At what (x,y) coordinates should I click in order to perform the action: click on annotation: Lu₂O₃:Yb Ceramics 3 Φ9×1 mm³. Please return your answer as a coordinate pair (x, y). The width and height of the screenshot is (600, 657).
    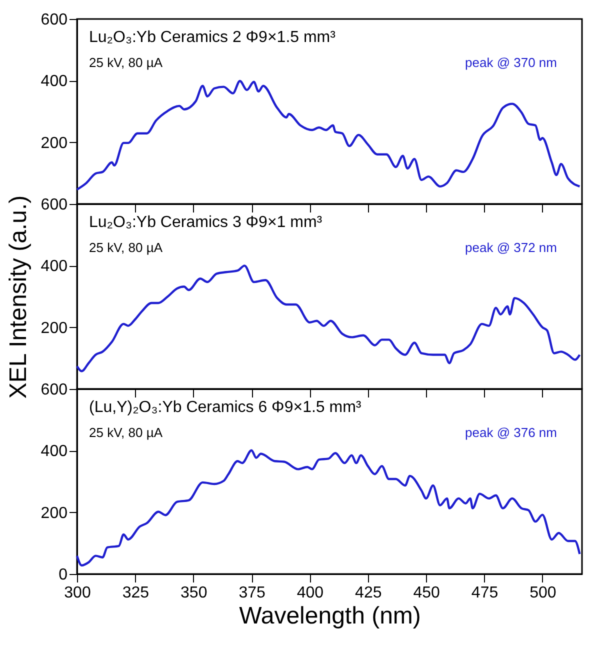
    Looking at the image, I should click on (206, 222).